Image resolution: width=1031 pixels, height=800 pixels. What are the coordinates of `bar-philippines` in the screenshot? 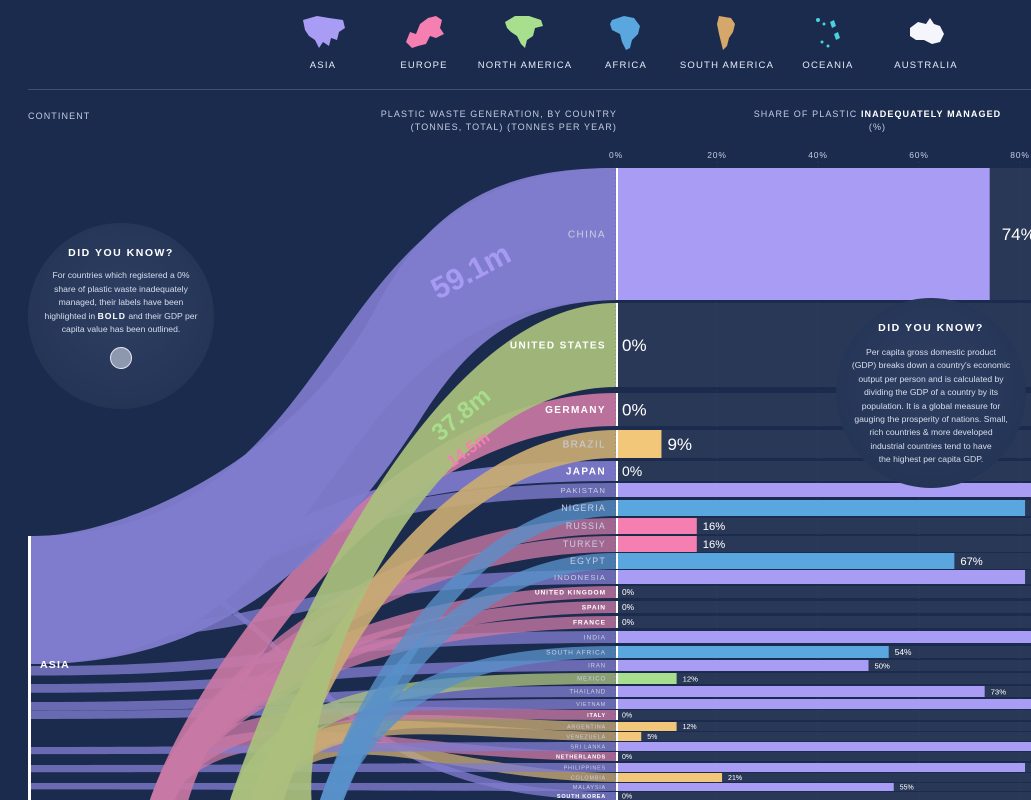 It's located at (821, 767).